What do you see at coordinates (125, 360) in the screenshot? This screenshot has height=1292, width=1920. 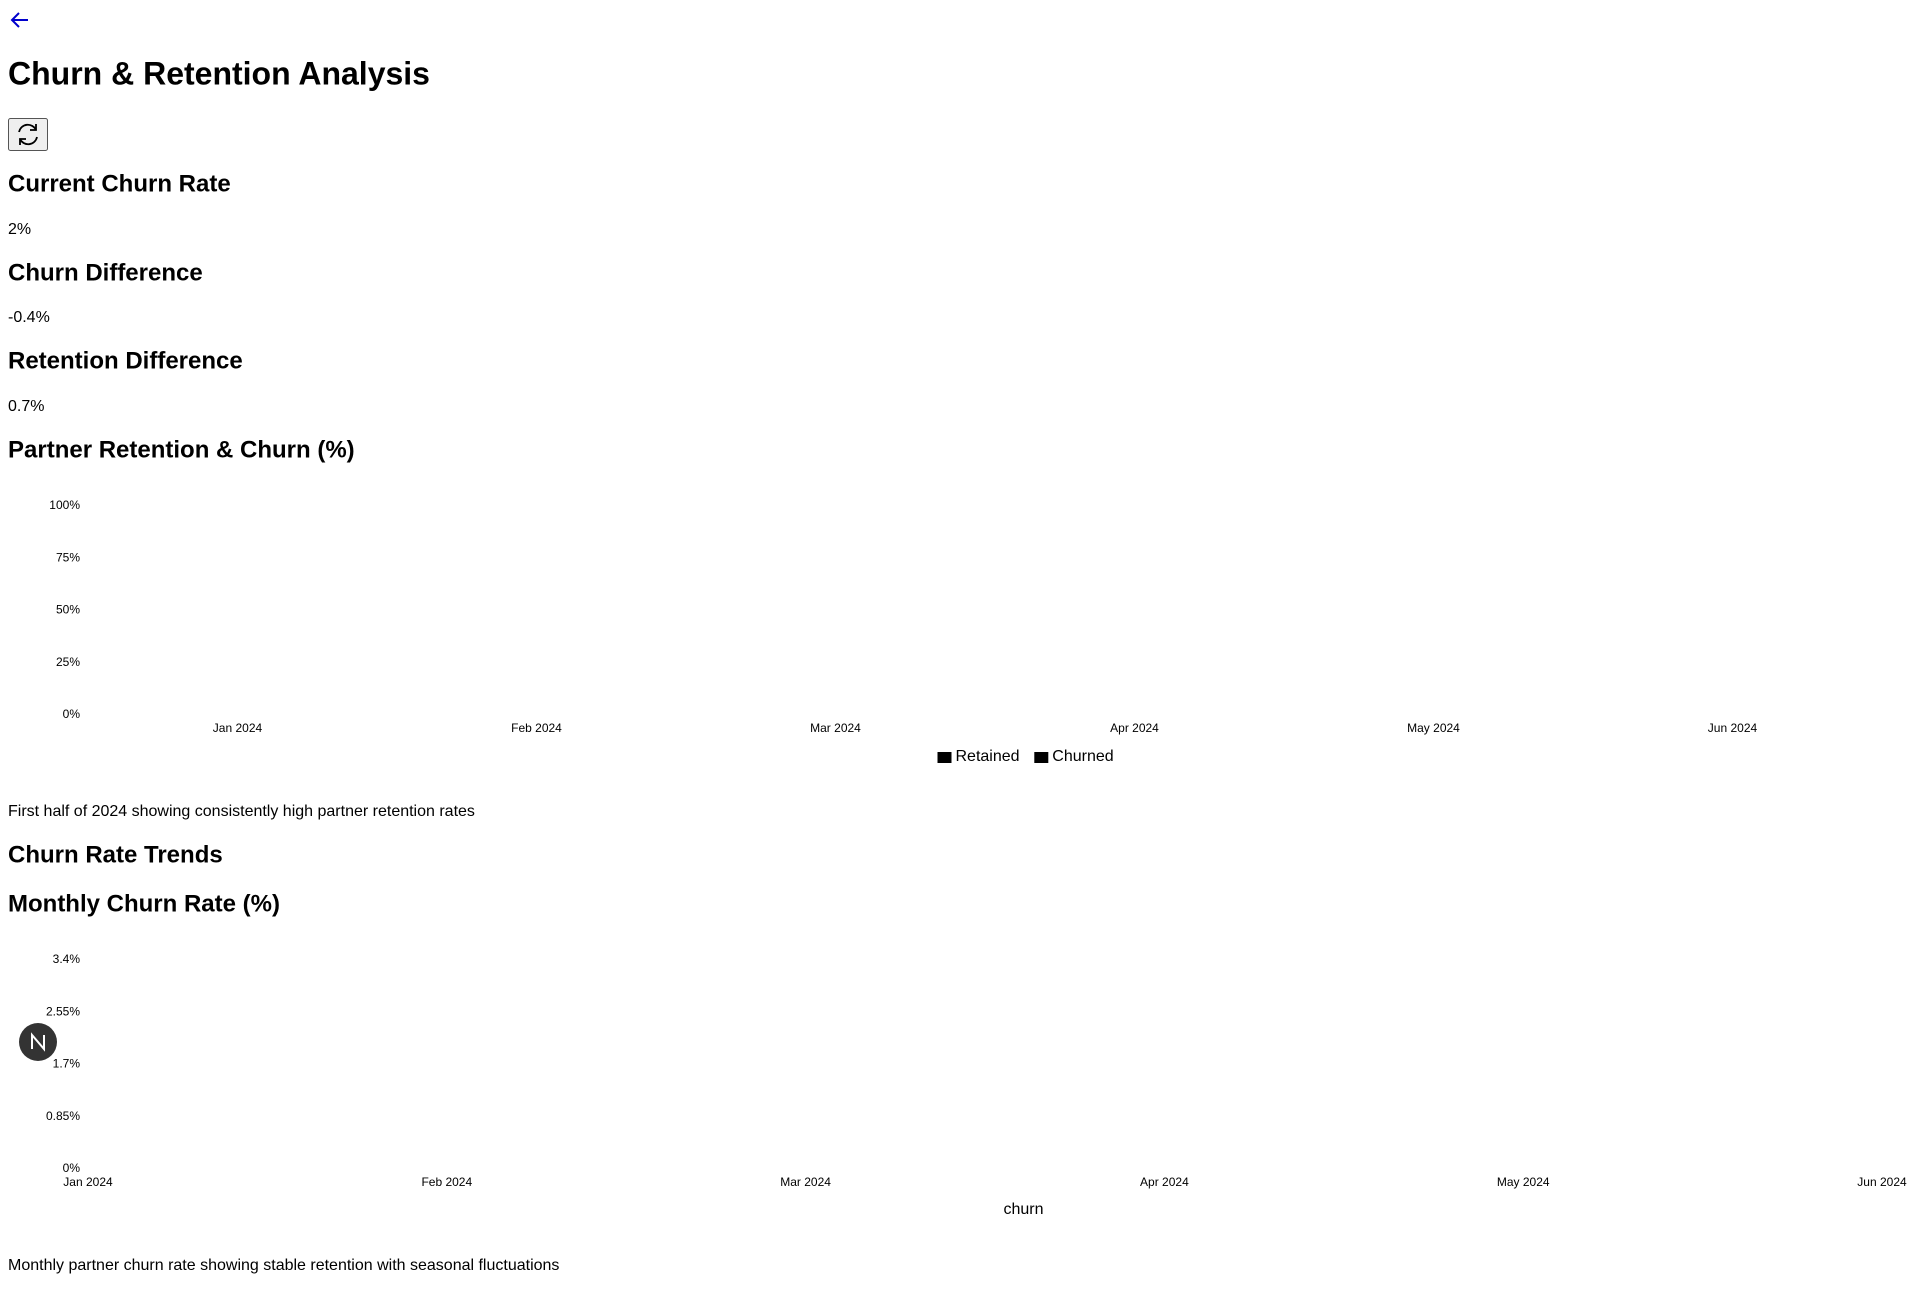 I see `metric-label: Retention Difference` at bounding box center [125, 360].